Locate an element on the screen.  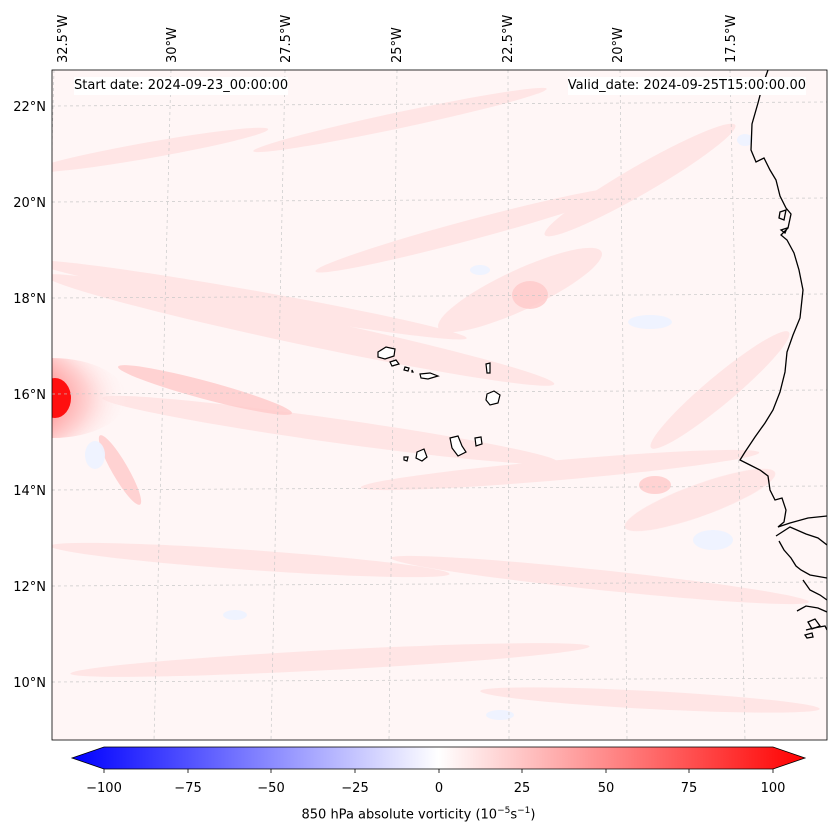
lat-label-12n: 12°N is located at coordinates (29, 587).